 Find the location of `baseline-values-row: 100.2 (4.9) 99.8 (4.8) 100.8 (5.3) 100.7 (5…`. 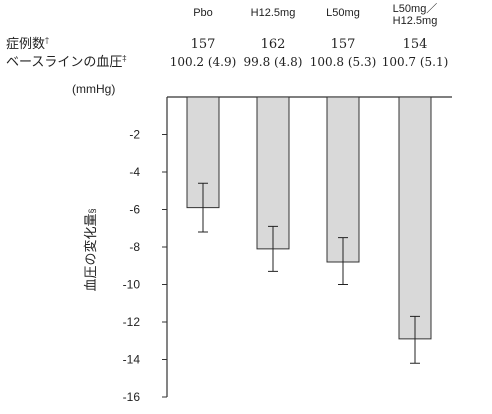

baseline-values-row: 100.2 (4.9) 99.8 (4.8) 100.8 (5.3) 100.7 (5… is located at coordinates (309, 62).